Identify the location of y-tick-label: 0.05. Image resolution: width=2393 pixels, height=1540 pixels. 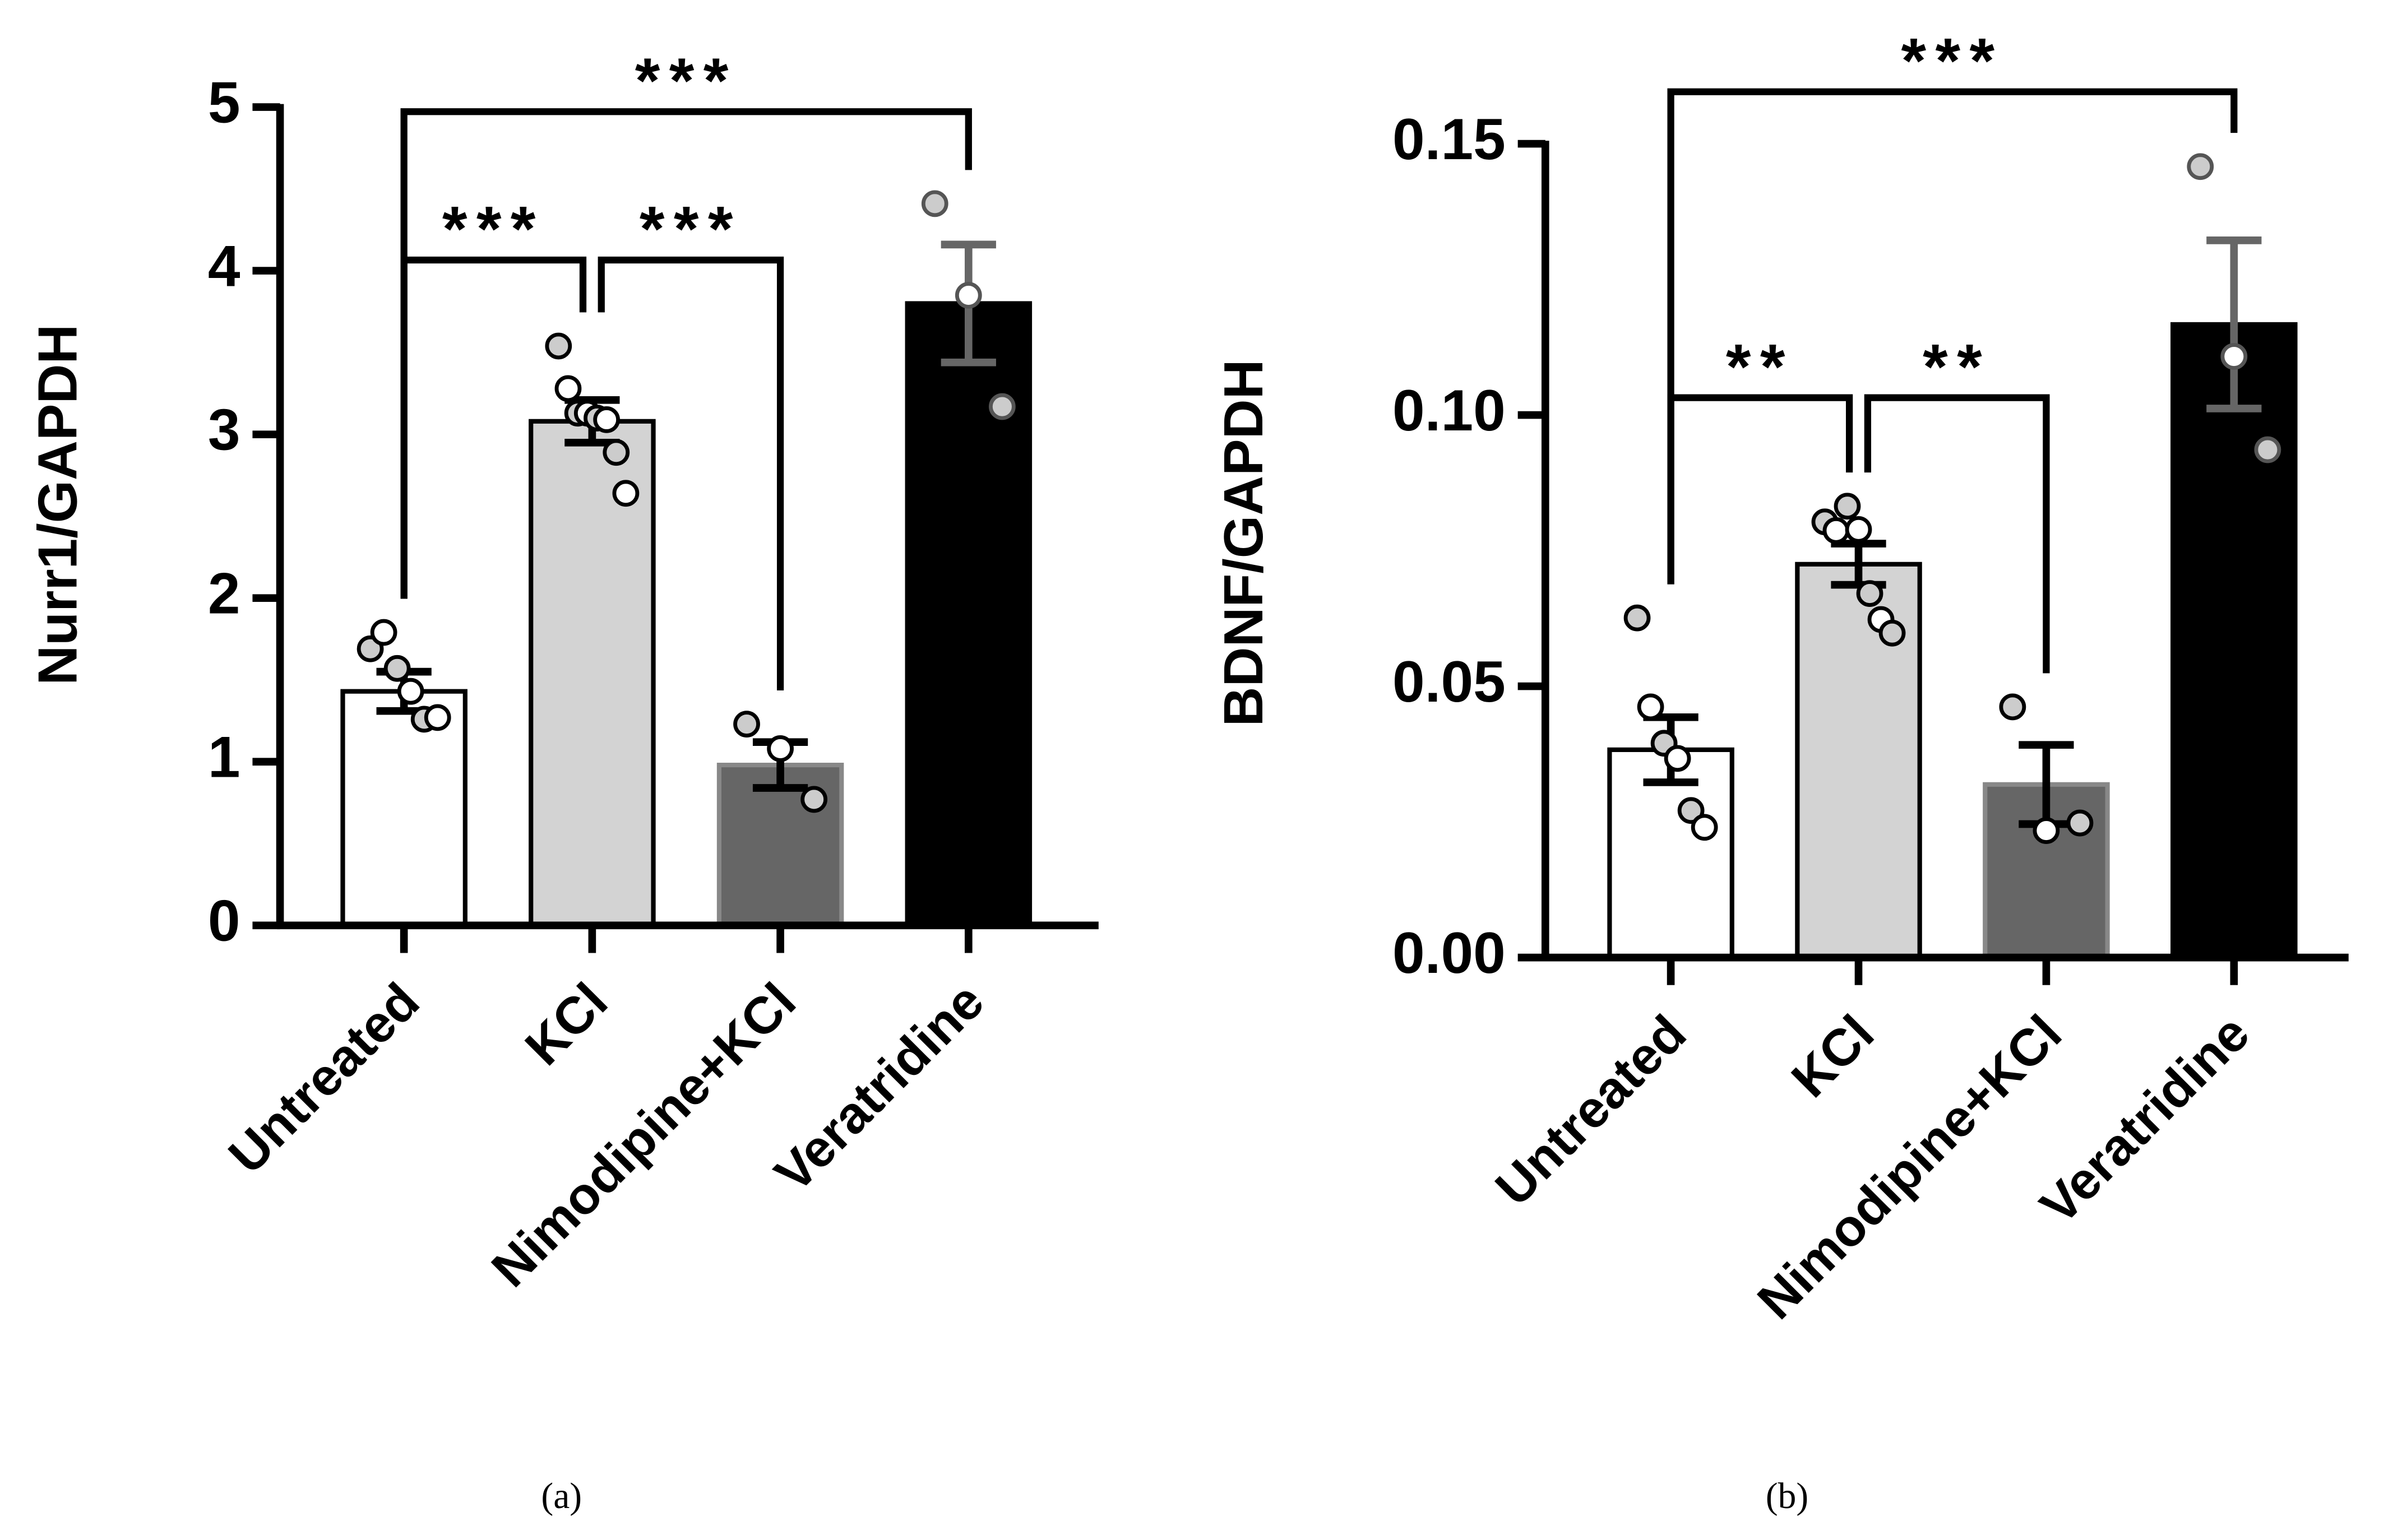
(1449, 681).